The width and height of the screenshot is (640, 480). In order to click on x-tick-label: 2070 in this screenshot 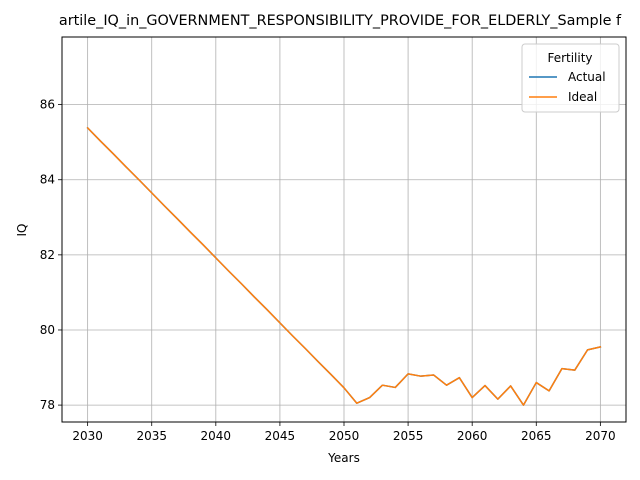, I will do `click(600, 436)`.